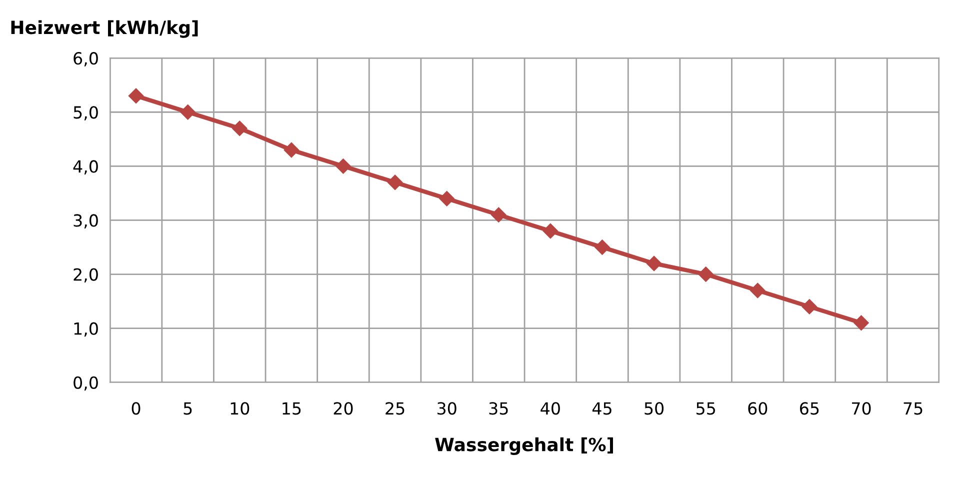  I want to click on y-tick-label: 0,0, so click(86, 383).